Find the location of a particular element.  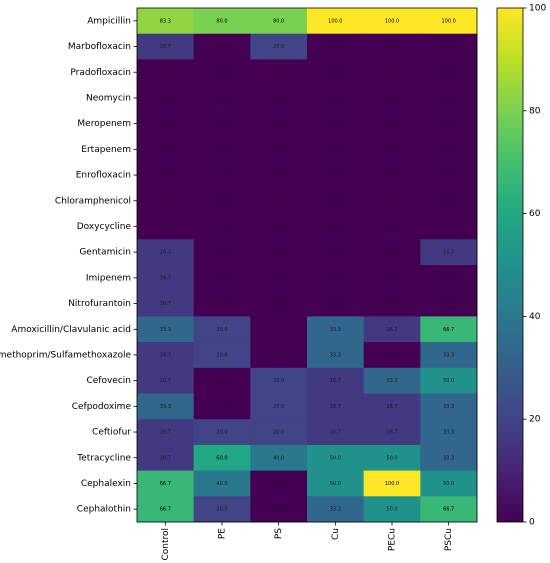

colorbar-tick-label: 0 is located at coordinates (532, 523).